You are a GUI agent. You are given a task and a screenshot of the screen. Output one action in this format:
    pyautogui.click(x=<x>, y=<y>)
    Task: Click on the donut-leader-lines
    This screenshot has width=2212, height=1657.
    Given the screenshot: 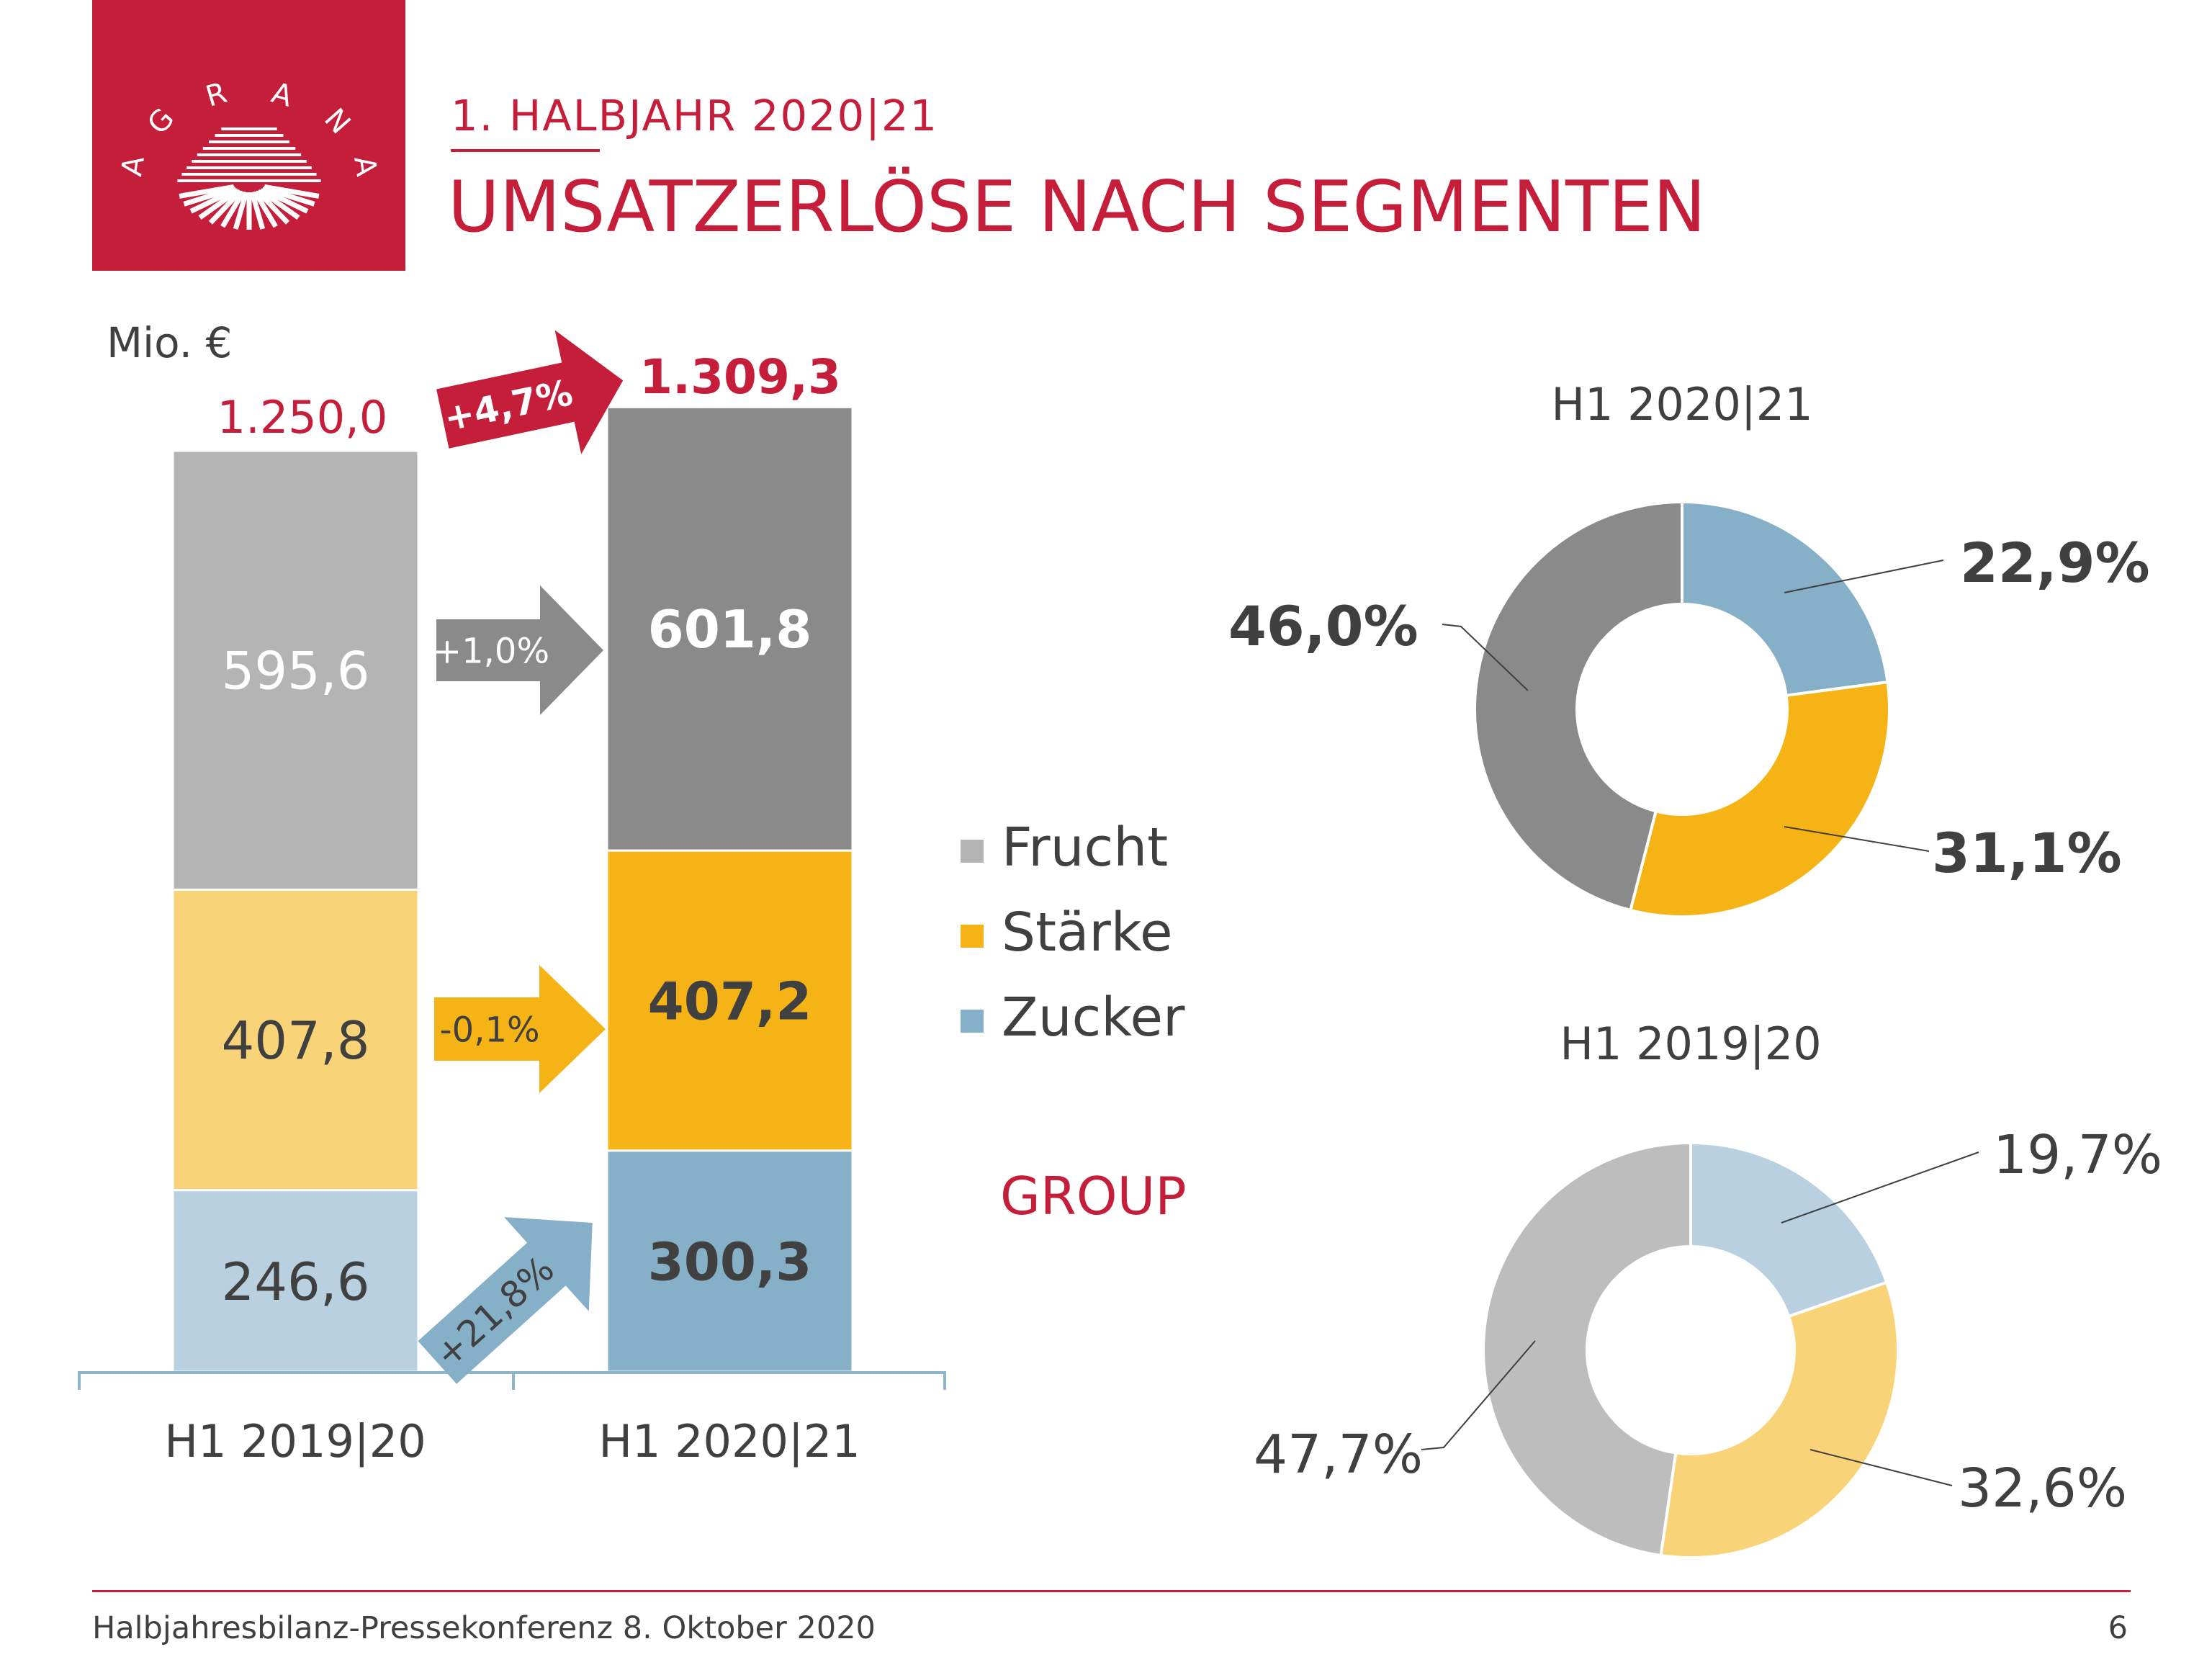 What is the action you would take?
    pyautogui.click(x=1700, y=1023)
    